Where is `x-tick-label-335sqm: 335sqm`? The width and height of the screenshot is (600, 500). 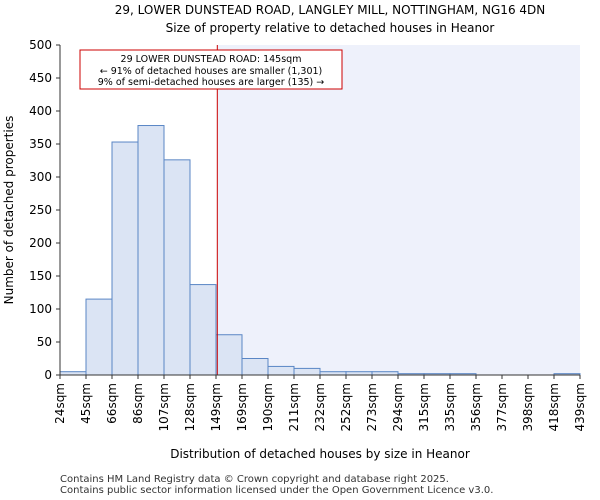 x-tick-label-335sqm: 335sqm is located at coordinates (450, 407).